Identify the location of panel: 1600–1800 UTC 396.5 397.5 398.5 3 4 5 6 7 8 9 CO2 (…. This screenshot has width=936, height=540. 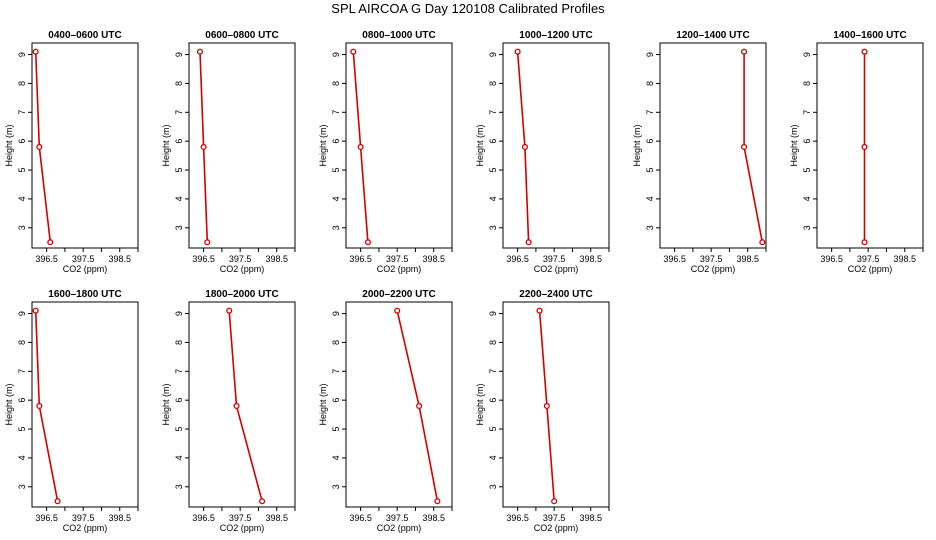
(71, 411).